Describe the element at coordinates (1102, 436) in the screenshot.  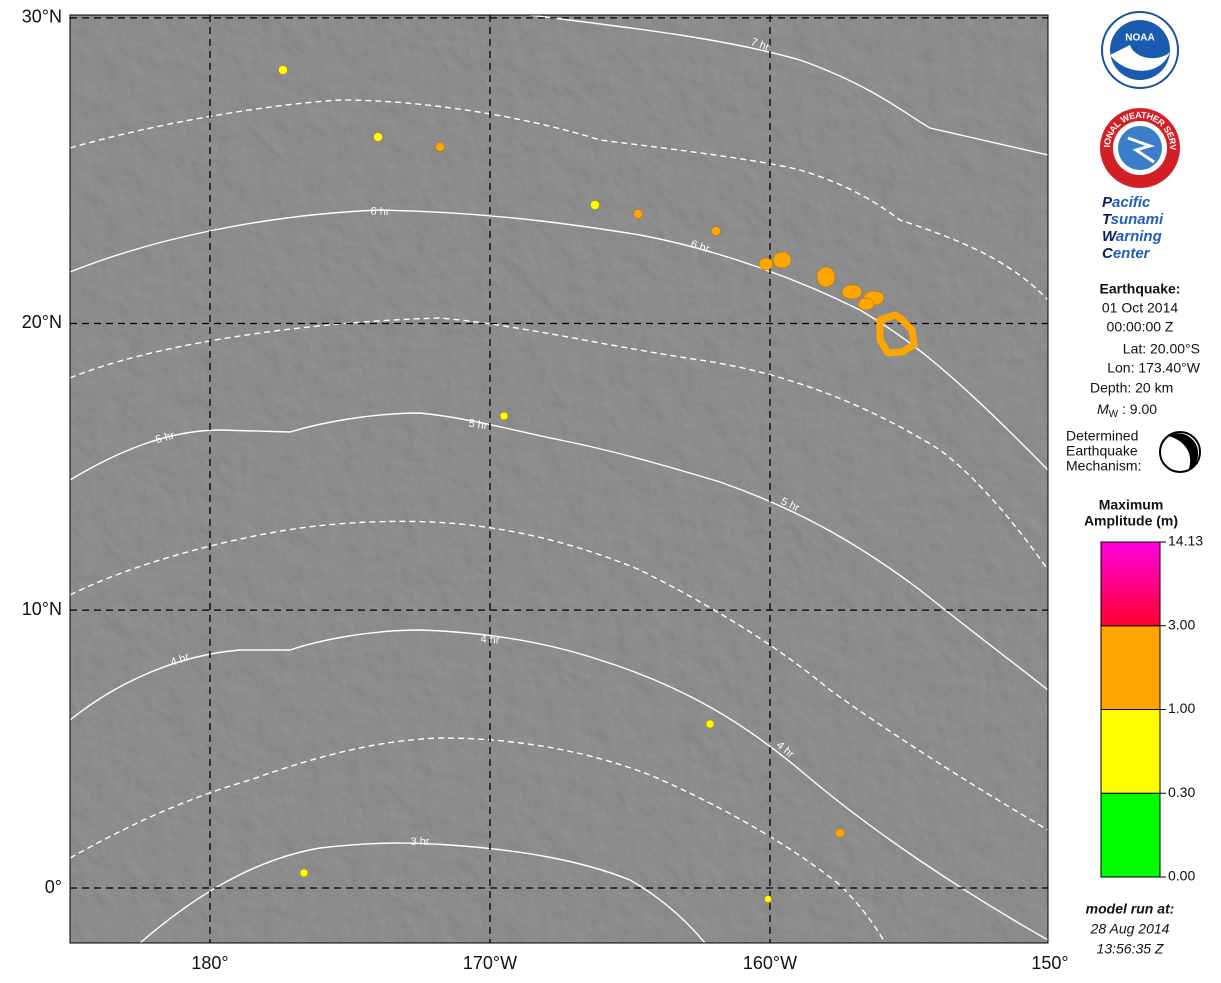
I see `mechanism-label: Determined` at that location.